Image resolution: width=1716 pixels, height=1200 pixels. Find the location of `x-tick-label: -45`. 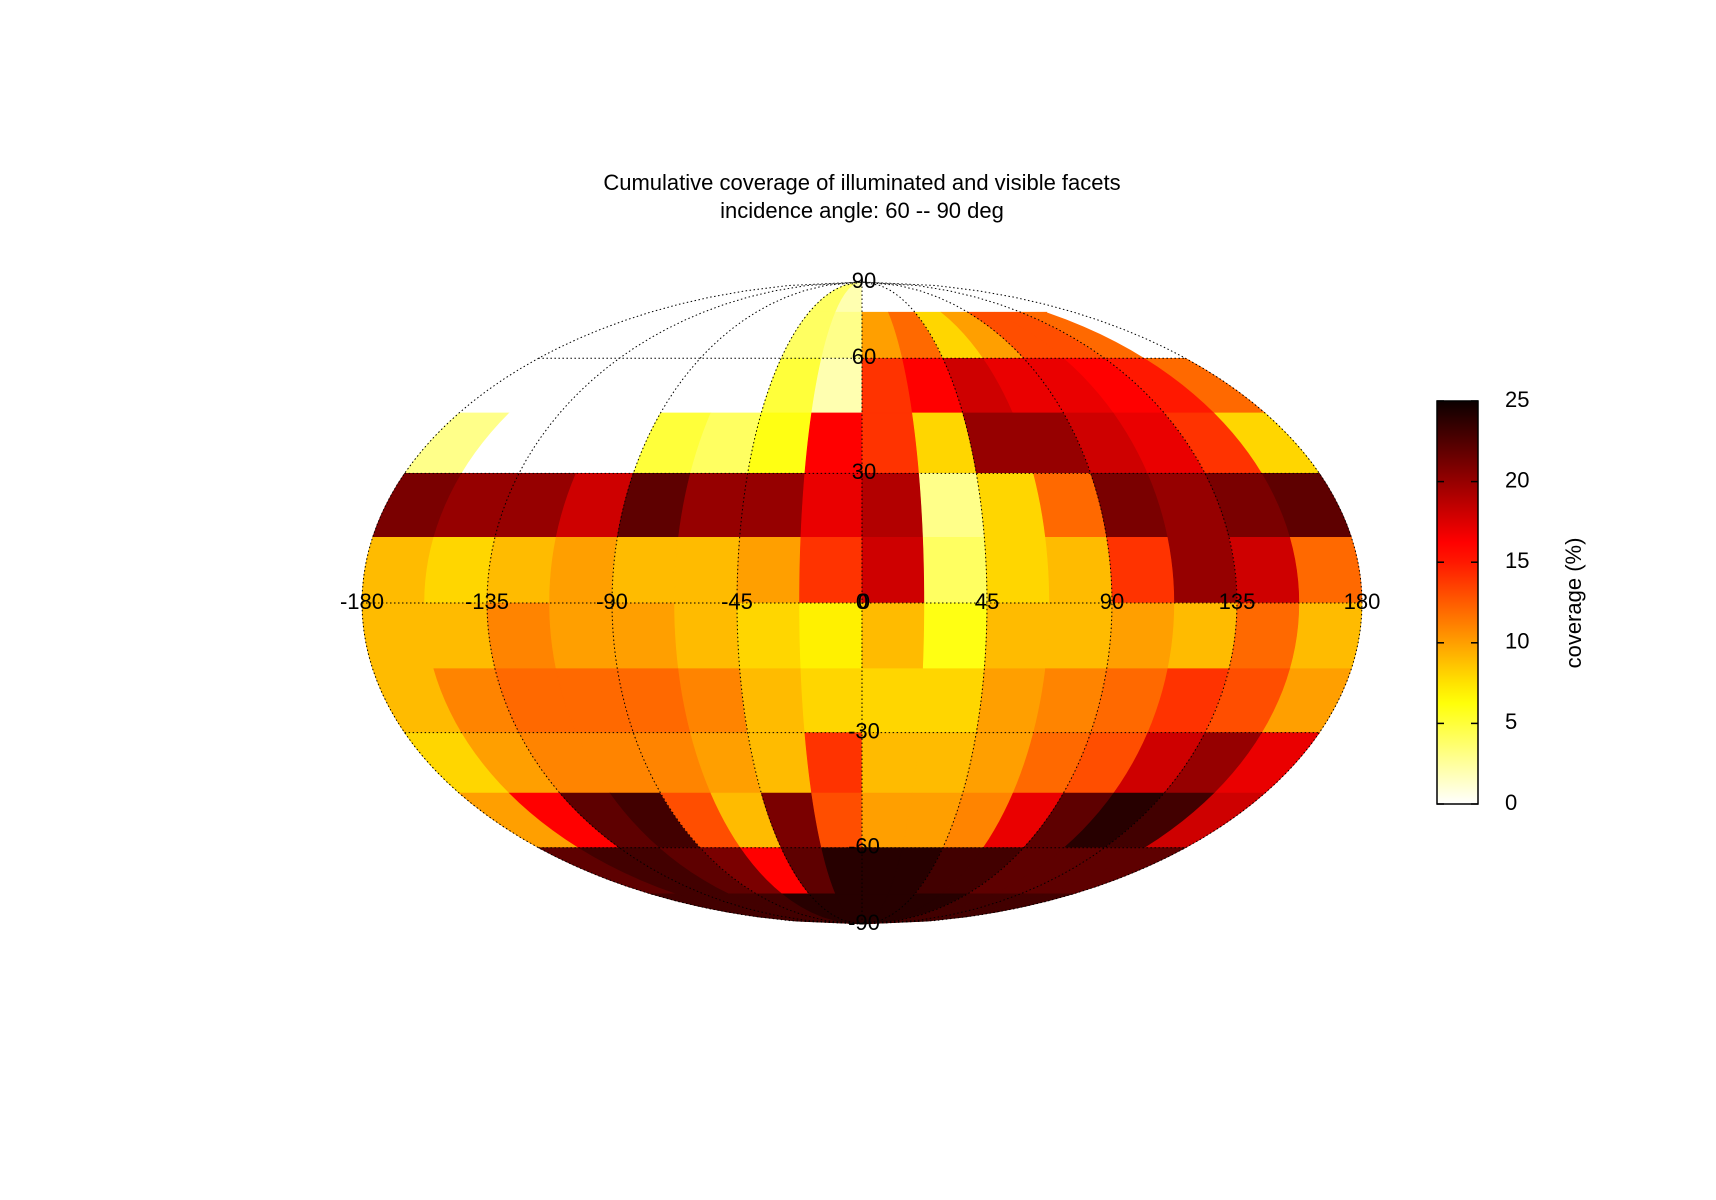

x-tick-label: -45 is located at coordinates (737, 601).